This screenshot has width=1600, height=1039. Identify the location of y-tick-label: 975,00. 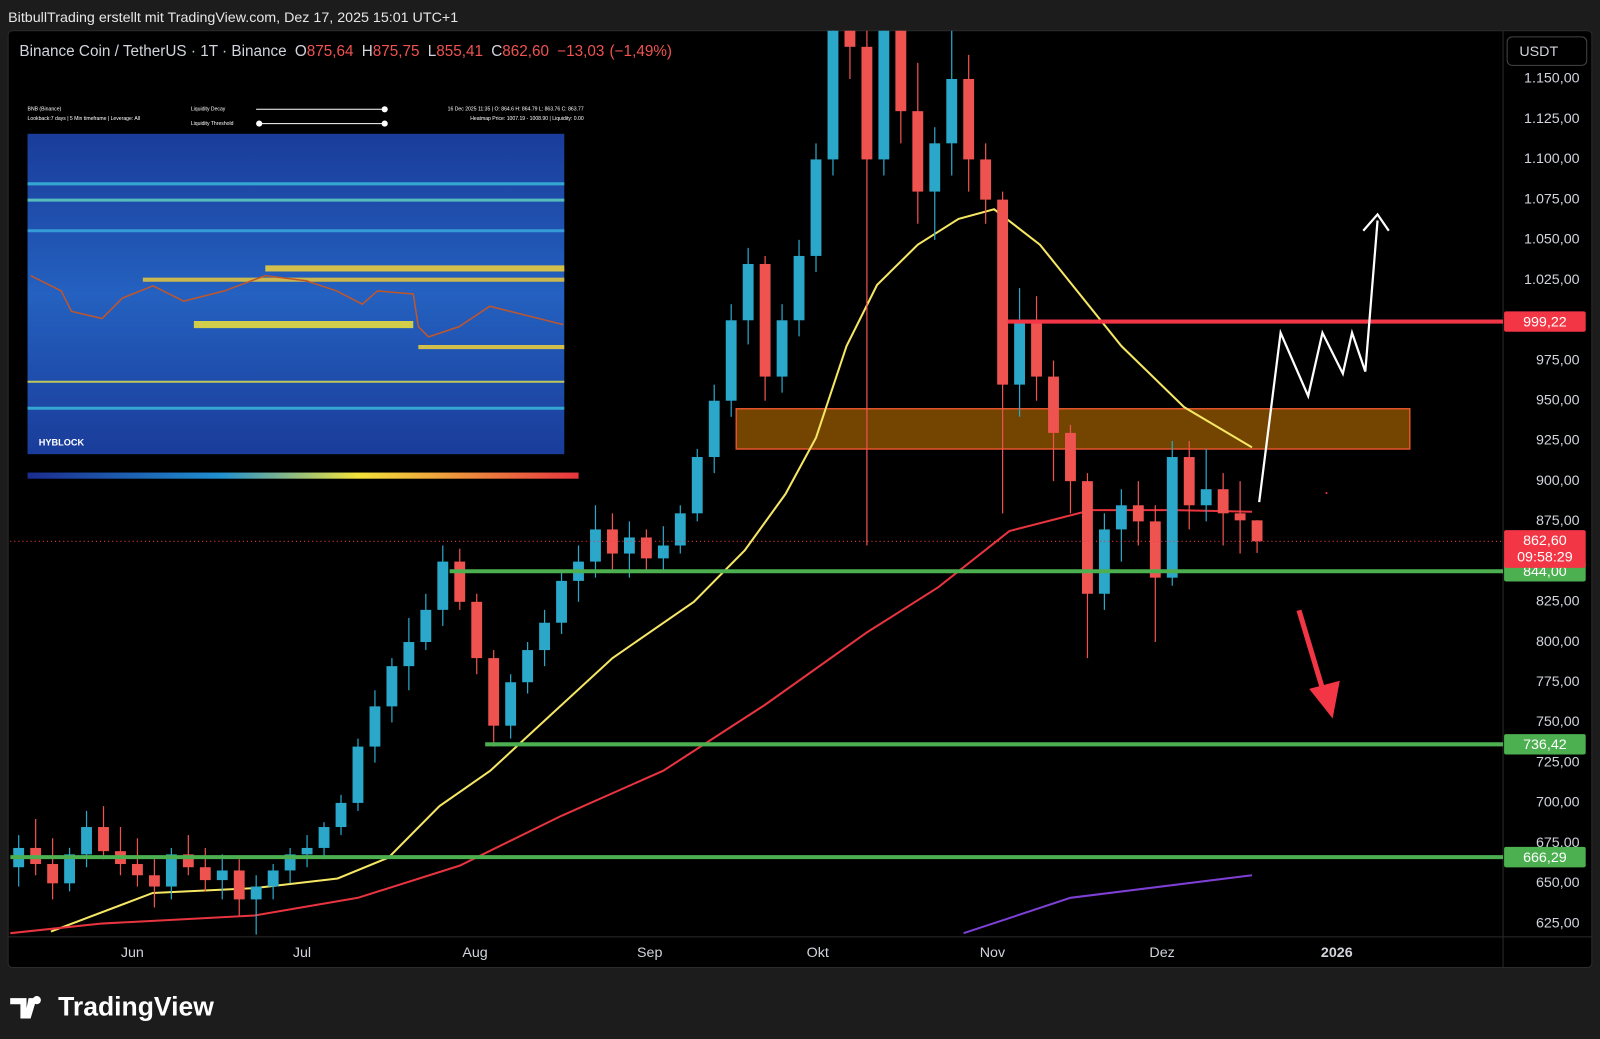
(1558, 360).